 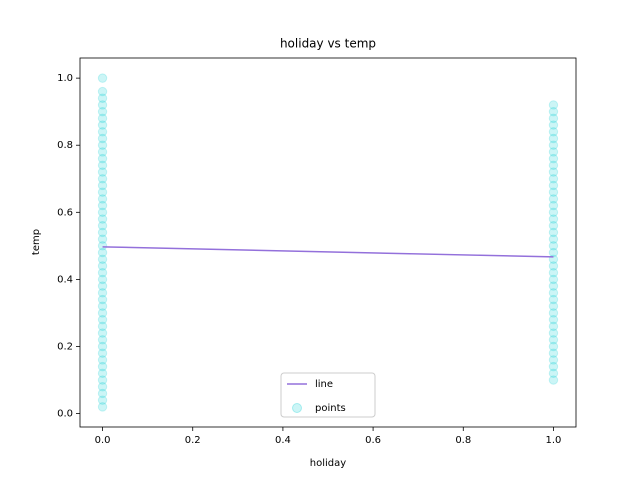 I want to click on legend-label: points, so click(x=330, y=408).